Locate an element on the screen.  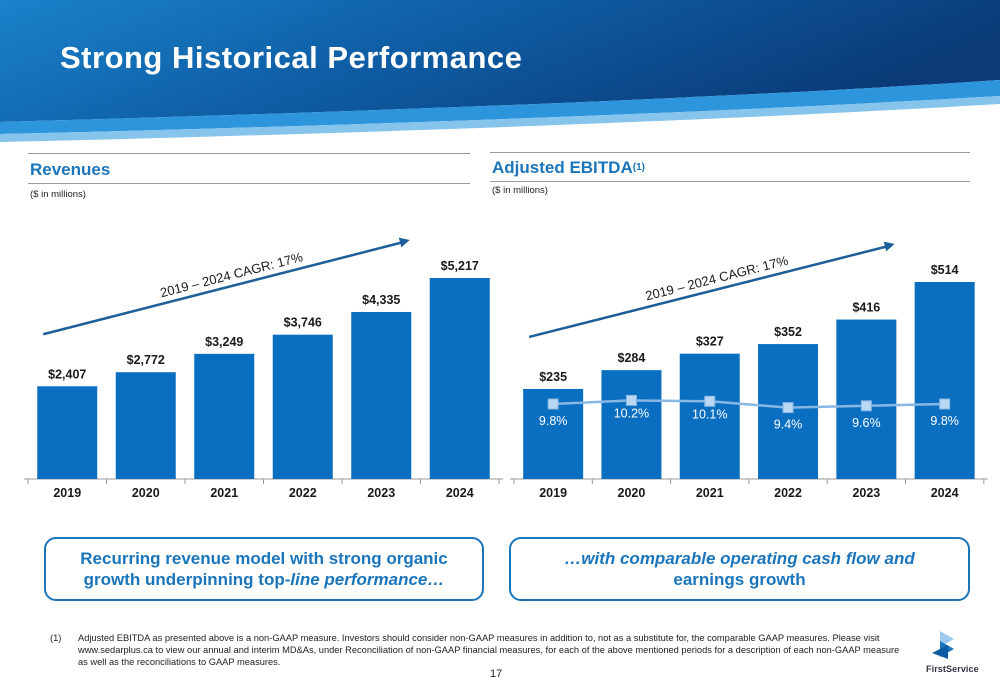
bar-value-label: $2,407 is located at coordinates (67, 374).